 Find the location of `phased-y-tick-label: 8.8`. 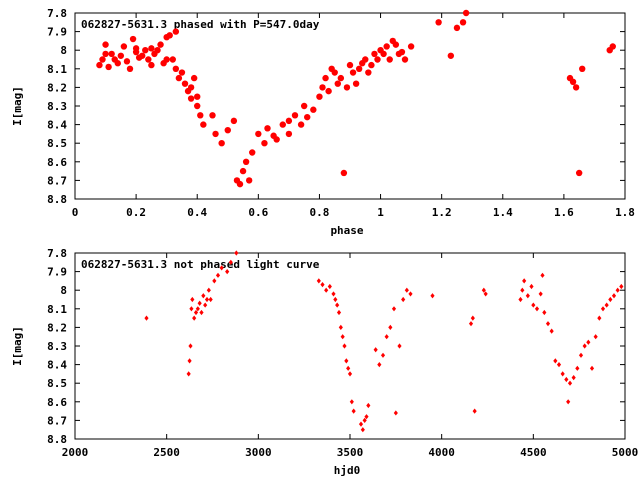

phased-y-tick-label: 8.8 is located at coordinates (57, 199).